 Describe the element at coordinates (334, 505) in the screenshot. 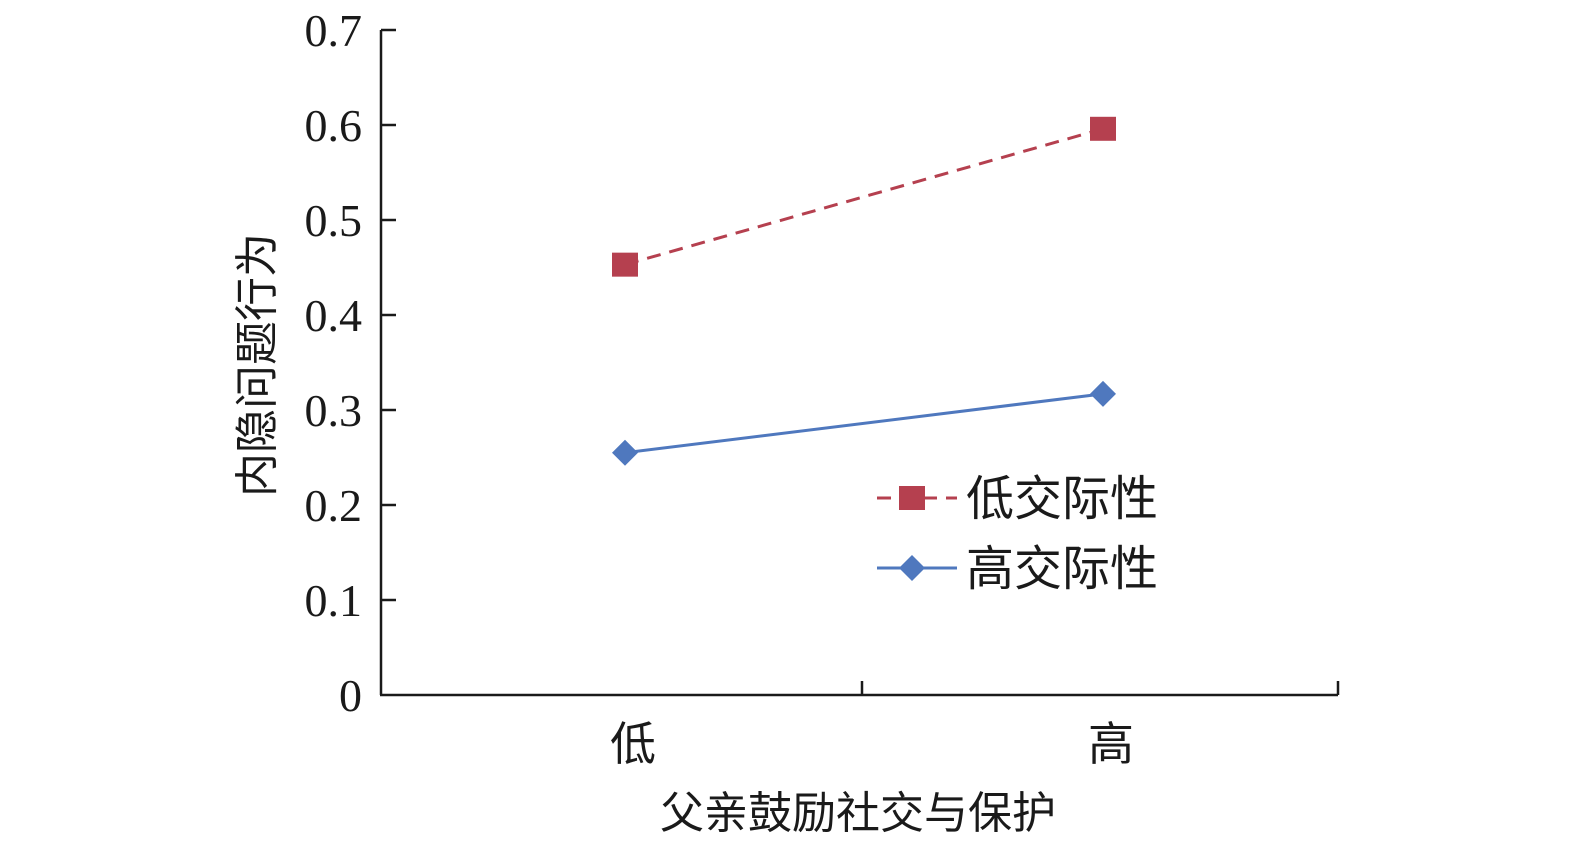

I see `y-tick-label: 0.2` at that location.